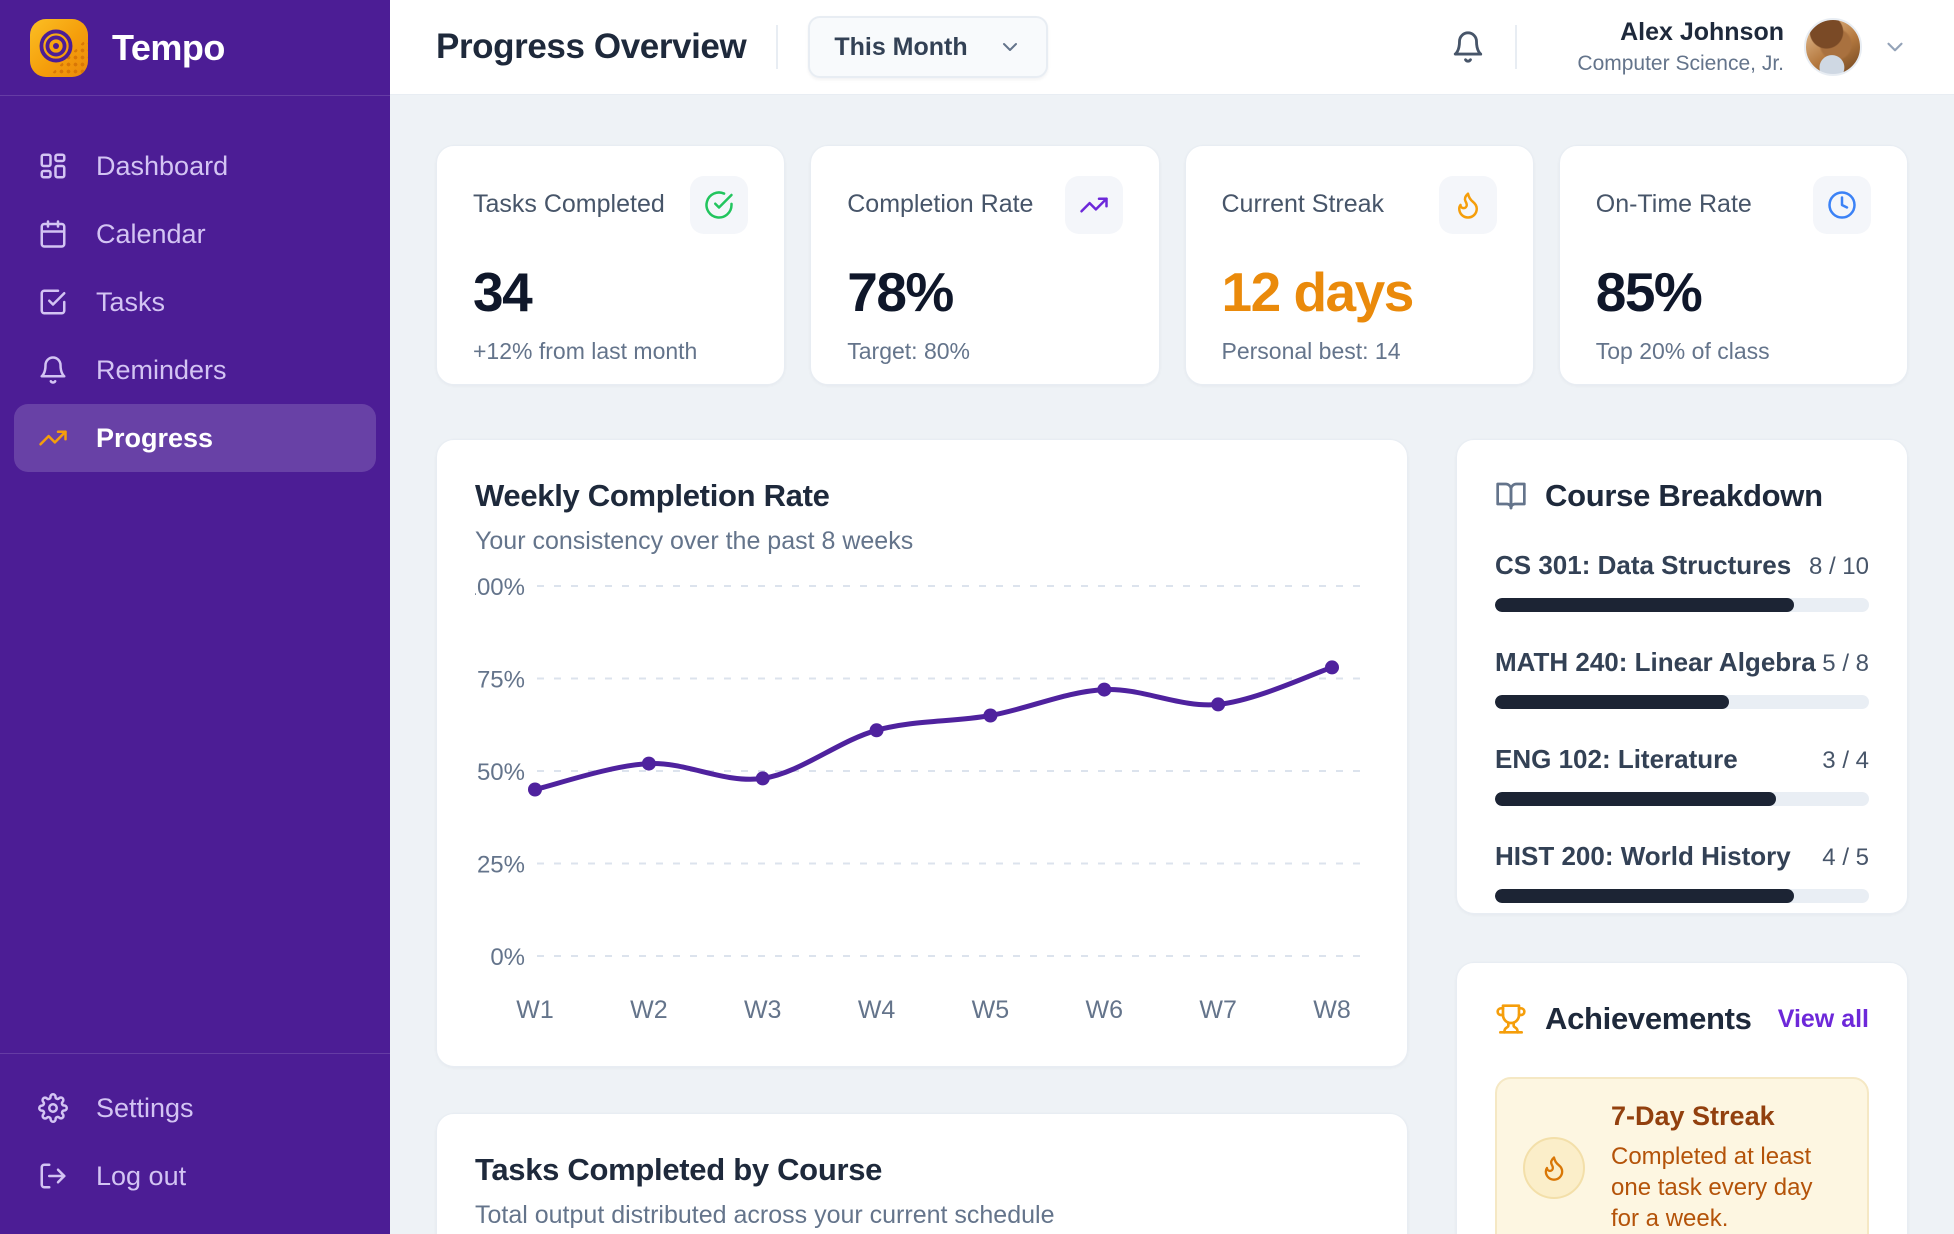 This screenshot has height=1234, width=1954. What do you see at coordinates (1682, 872) in the screenshot?
I see `course-row: HIST 200: World History 4 / 5` at bounding box center [1682, 872].